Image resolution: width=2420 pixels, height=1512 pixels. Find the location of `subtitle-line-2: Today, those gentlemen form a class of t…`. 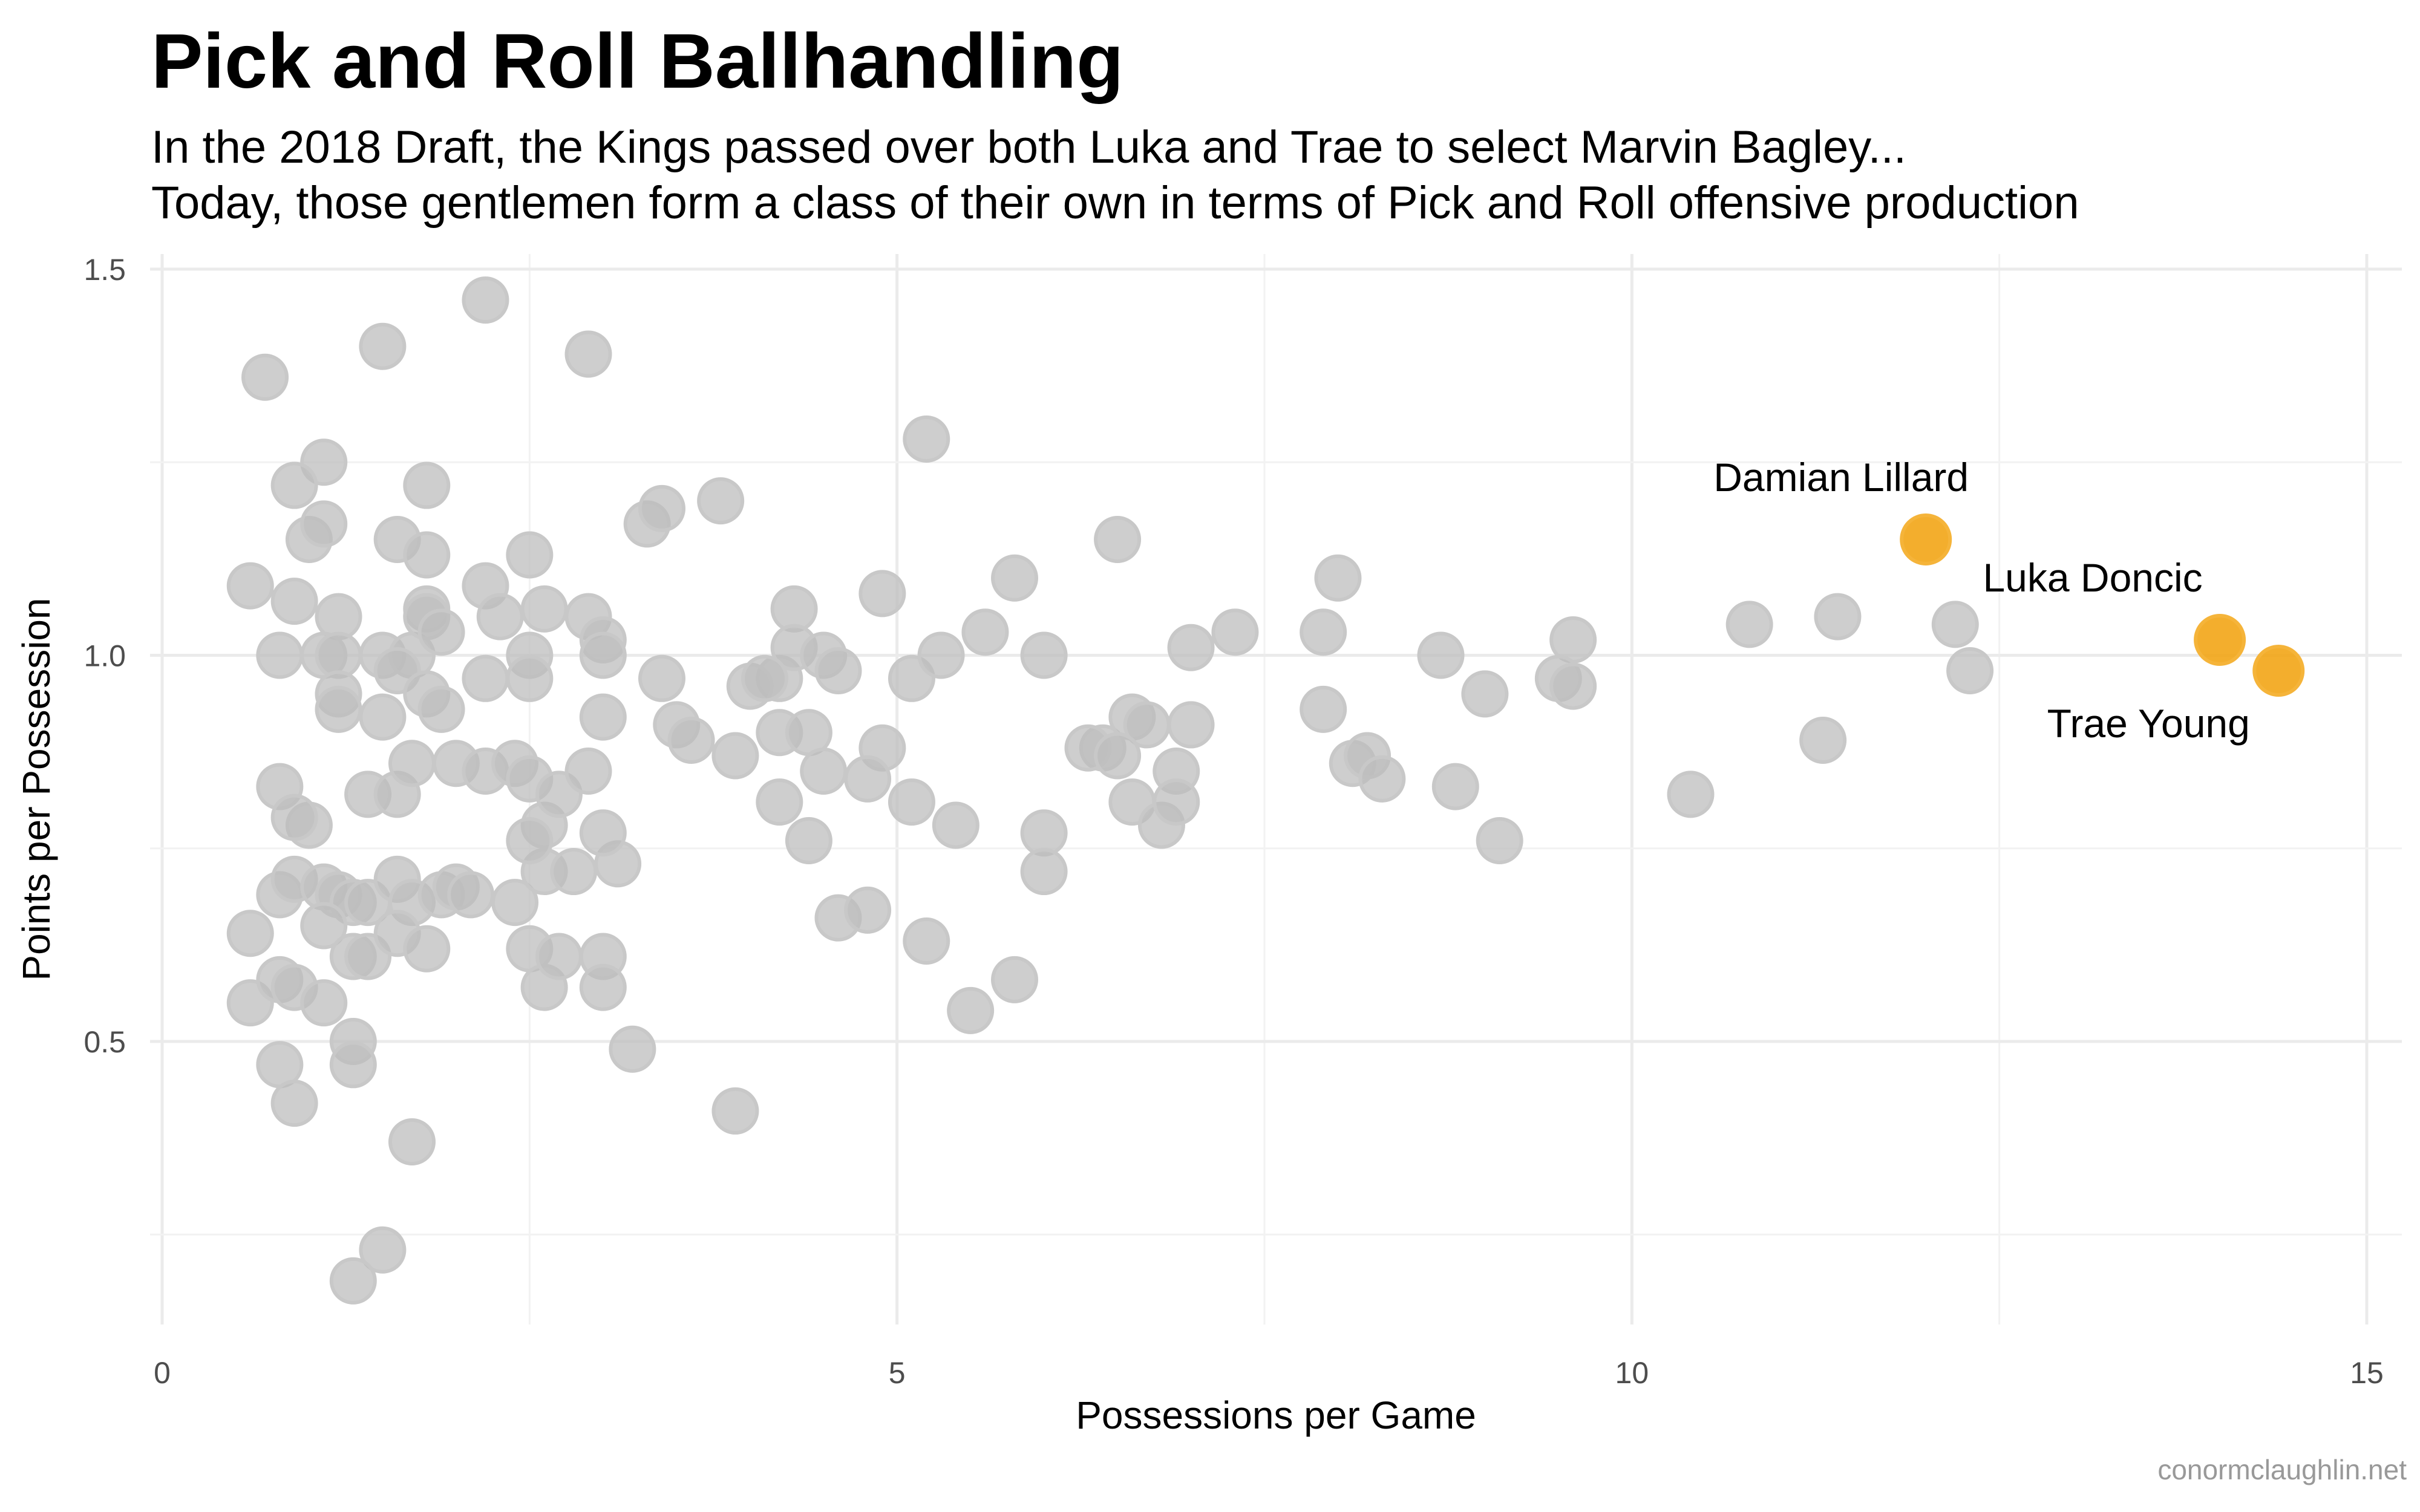

subtitle-line-2: Today, those gentlemen form a class of t… is located at coordinates (1115, 203).